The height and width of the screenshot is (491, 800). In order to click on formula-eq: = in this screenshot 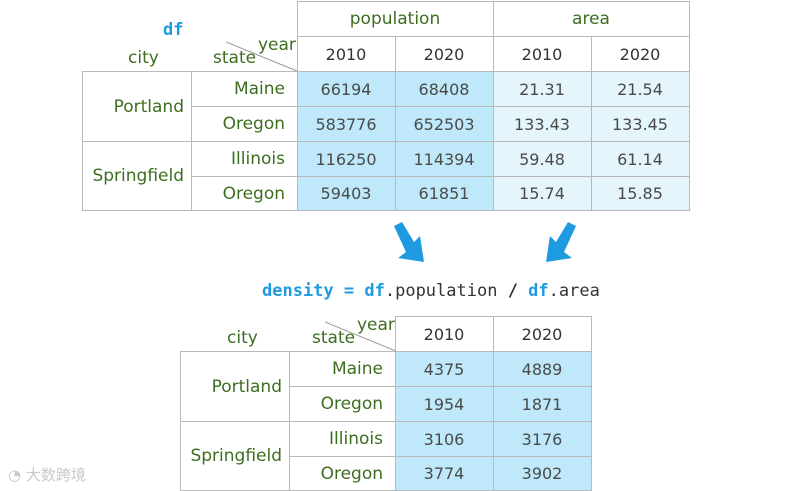, I will do `click(349, 291)`.